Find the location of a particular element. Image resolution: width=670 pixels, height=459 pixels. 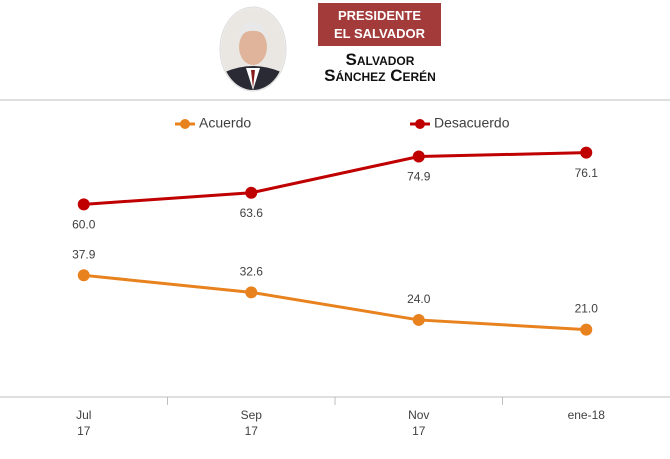

data-label: 74.9 is located at coordinates (419, 177).